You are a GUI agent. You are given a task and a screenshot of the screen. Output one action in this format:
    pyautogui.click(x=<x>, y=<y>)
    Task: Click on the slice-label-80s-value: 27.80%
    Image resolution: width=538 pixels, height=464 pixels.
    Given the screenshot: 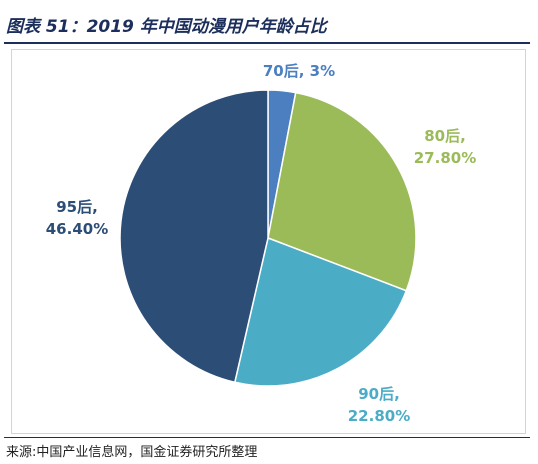 What is the action you would take?
    pyautogui.click(x=445, y=158)
    